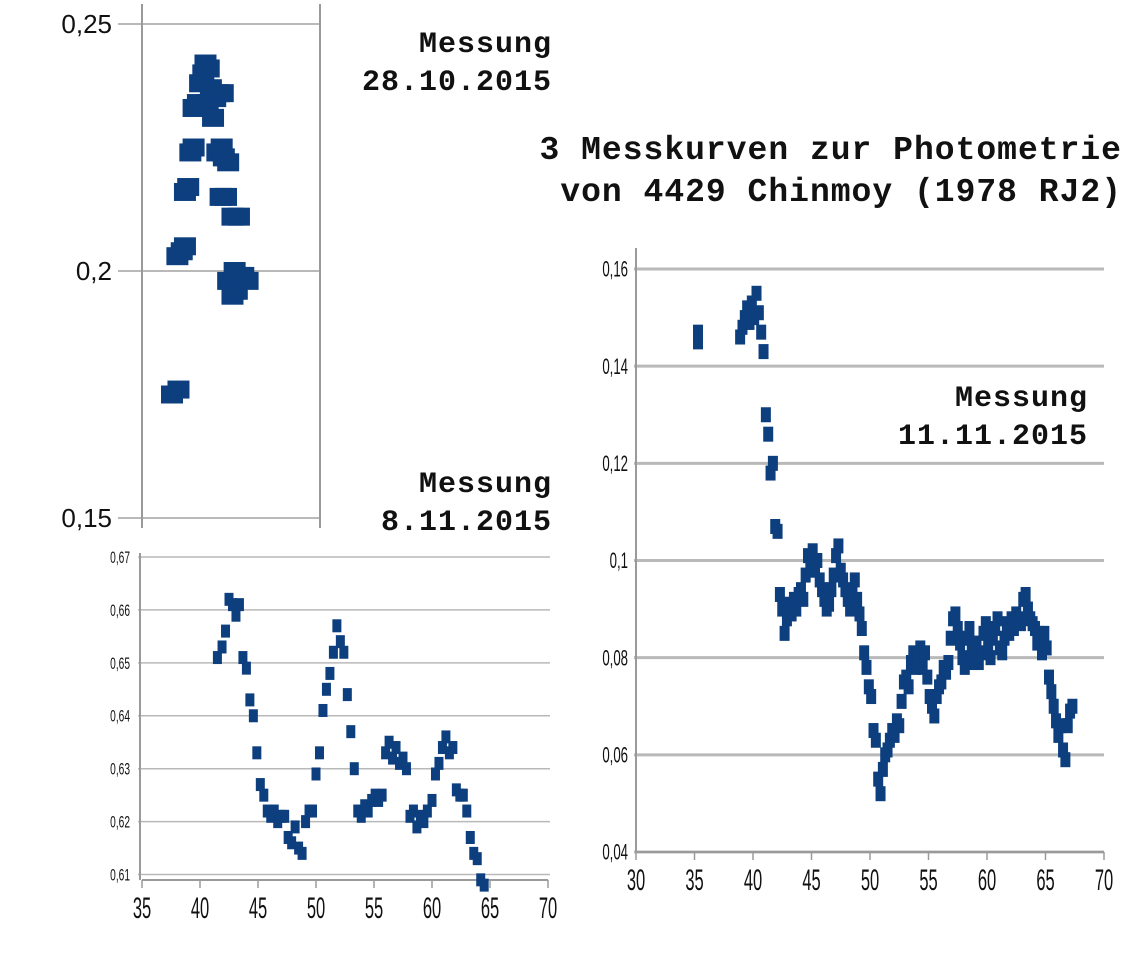  What do you see at coordinates (992, 437) in the screenshot?
I see `chart3-label-line2: 11.11.2015` at bounding box center [992, 437].